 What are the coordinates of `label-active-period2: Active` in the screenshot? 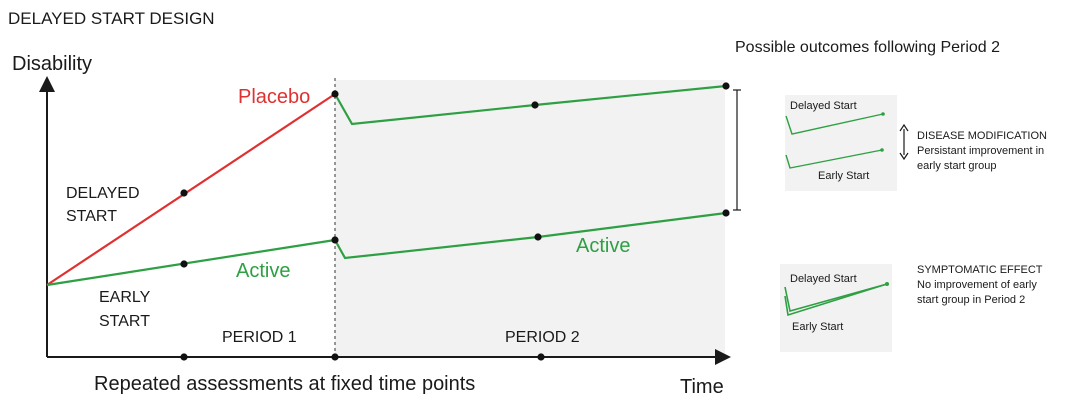 It's located at (603, 246).